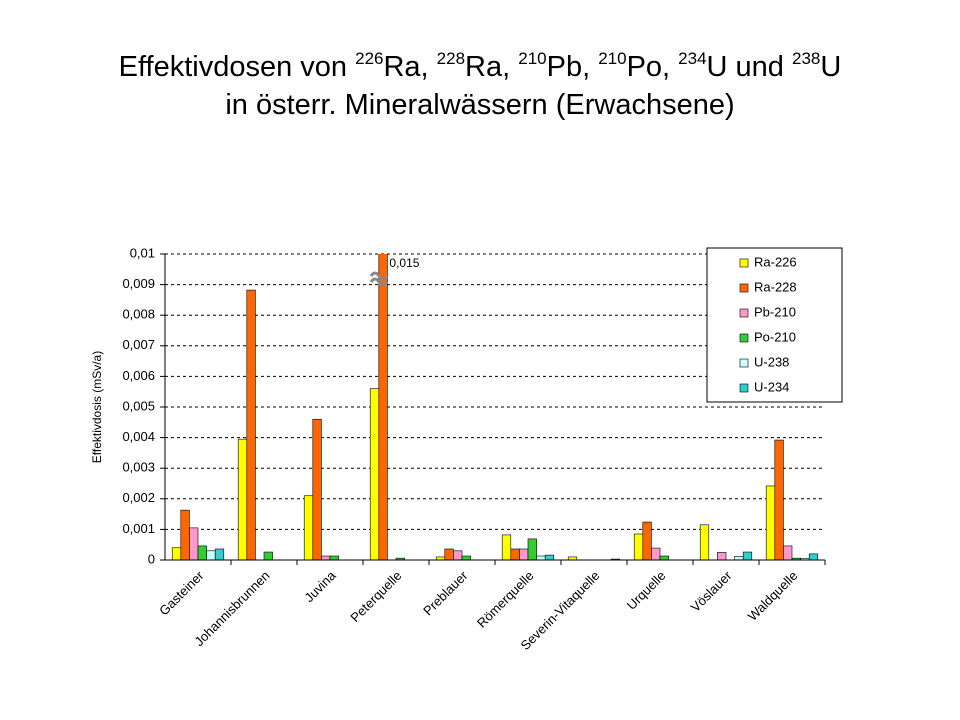  I want to click on y-tick-label: 0,005, so click(138, 405).